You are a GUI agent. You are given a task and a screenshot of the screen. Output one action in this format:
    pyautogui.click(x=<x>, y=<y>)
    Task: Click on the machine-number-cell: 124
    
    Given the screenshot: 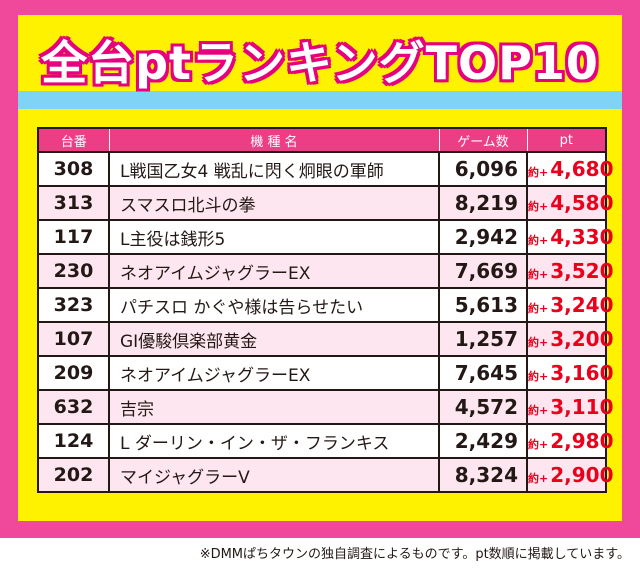 What is the action you would take?
    pyautogui.click(x=74, y=440)
    